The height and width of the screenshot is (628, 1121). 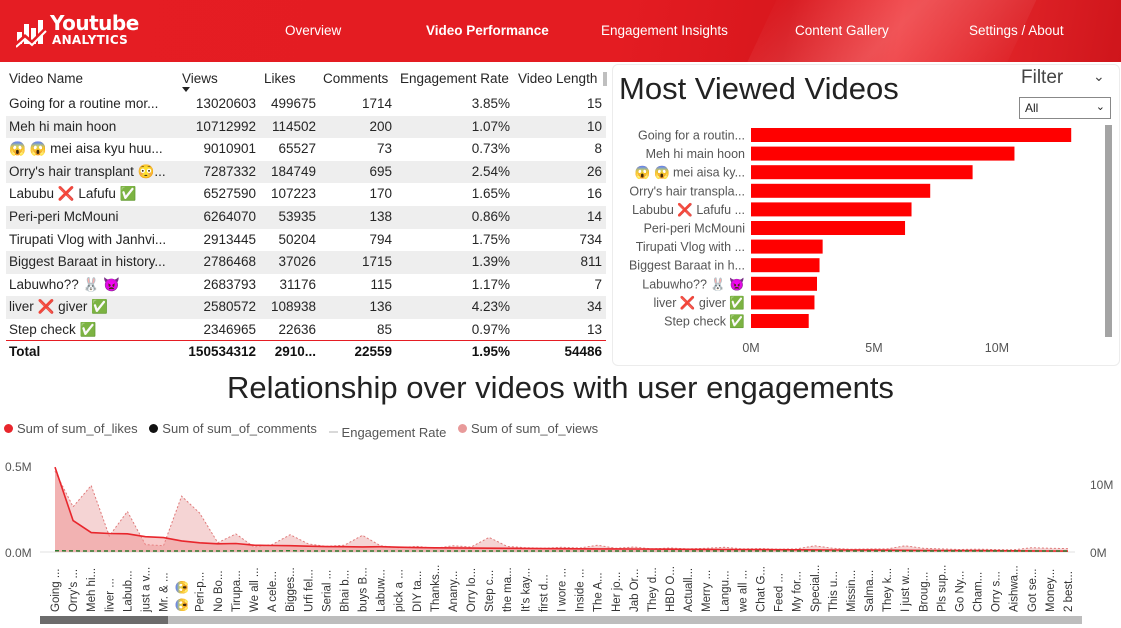 I want to click on bar-category-label: Labuwho?? 🐰 👿, so click(x=693, y=283).